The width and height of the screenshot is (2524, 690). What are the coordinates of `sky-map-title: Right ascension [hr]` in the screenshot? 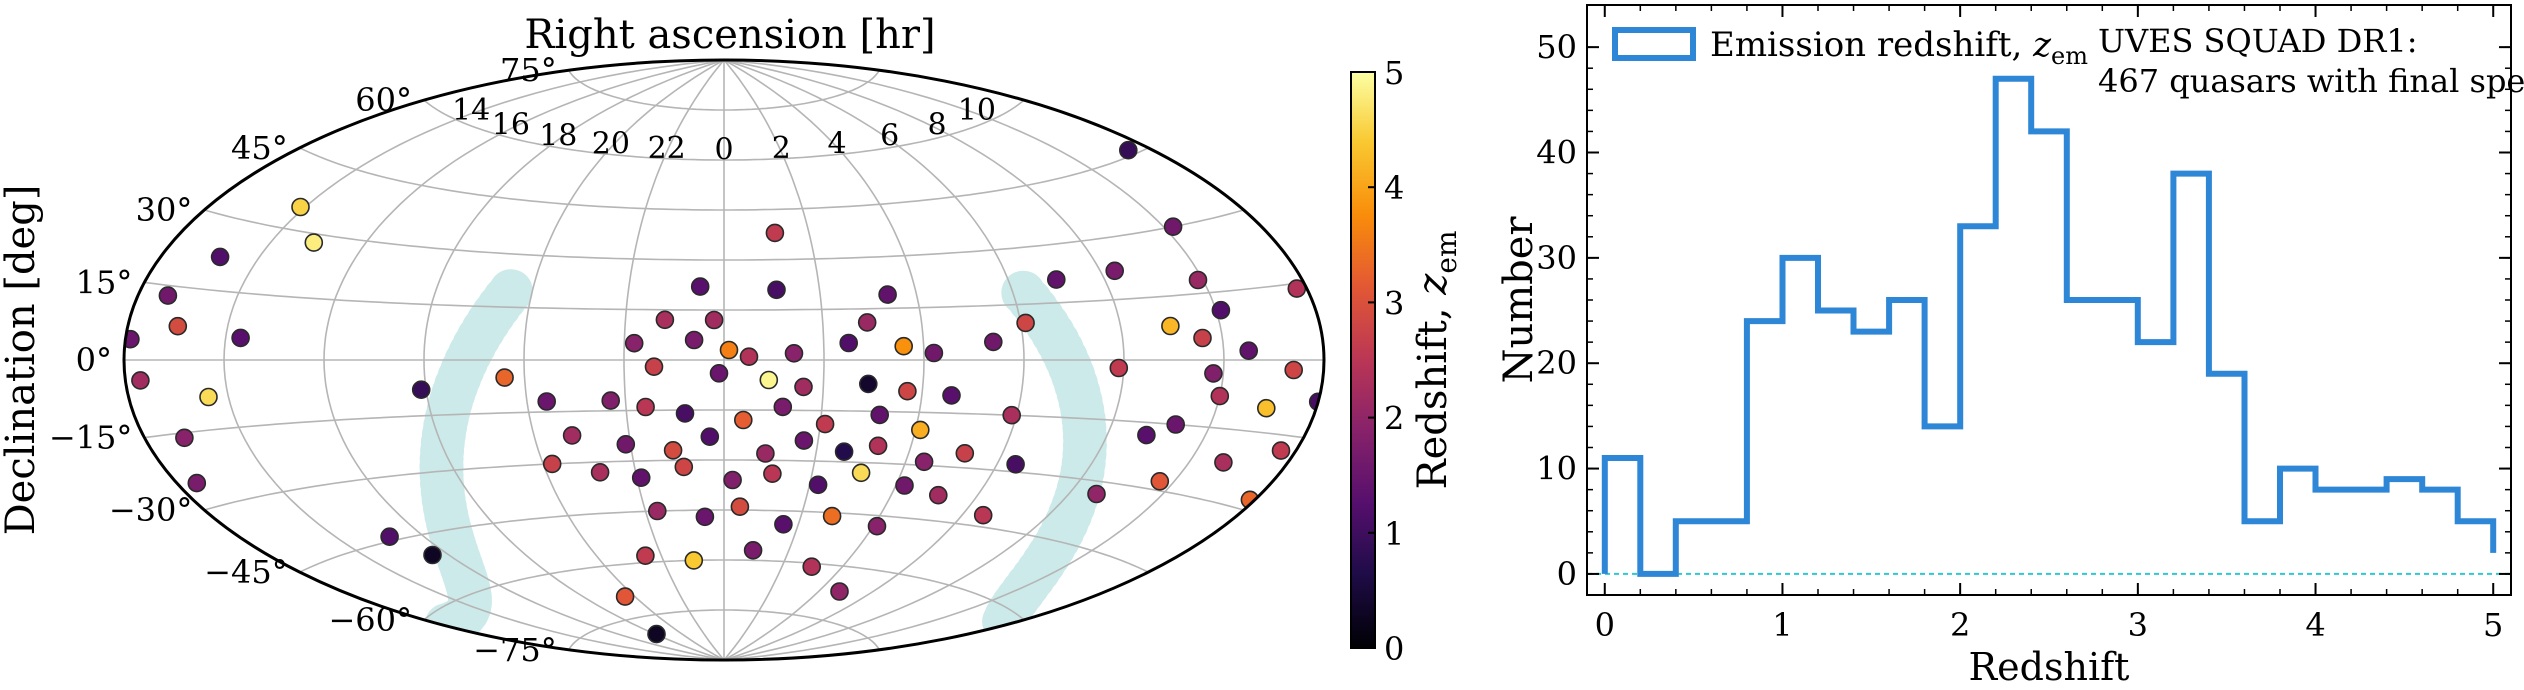 It's located at (729, 35).